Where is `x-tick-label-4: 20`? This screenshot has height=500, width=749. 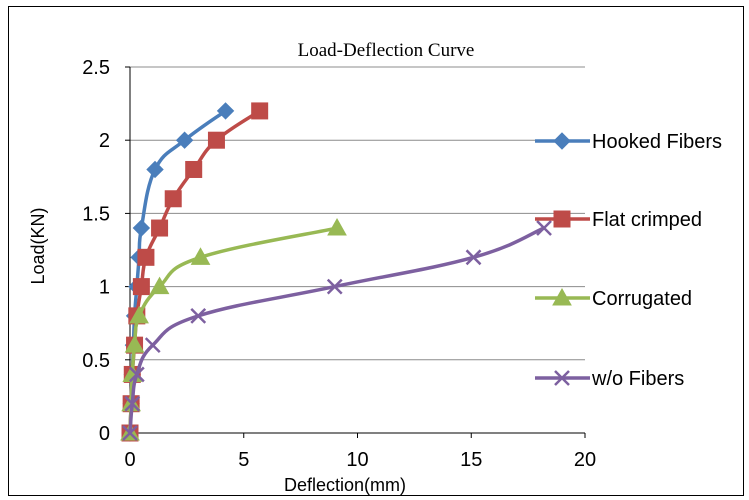
x-tick-label-4: 20 is located at coordinates (585, 460).